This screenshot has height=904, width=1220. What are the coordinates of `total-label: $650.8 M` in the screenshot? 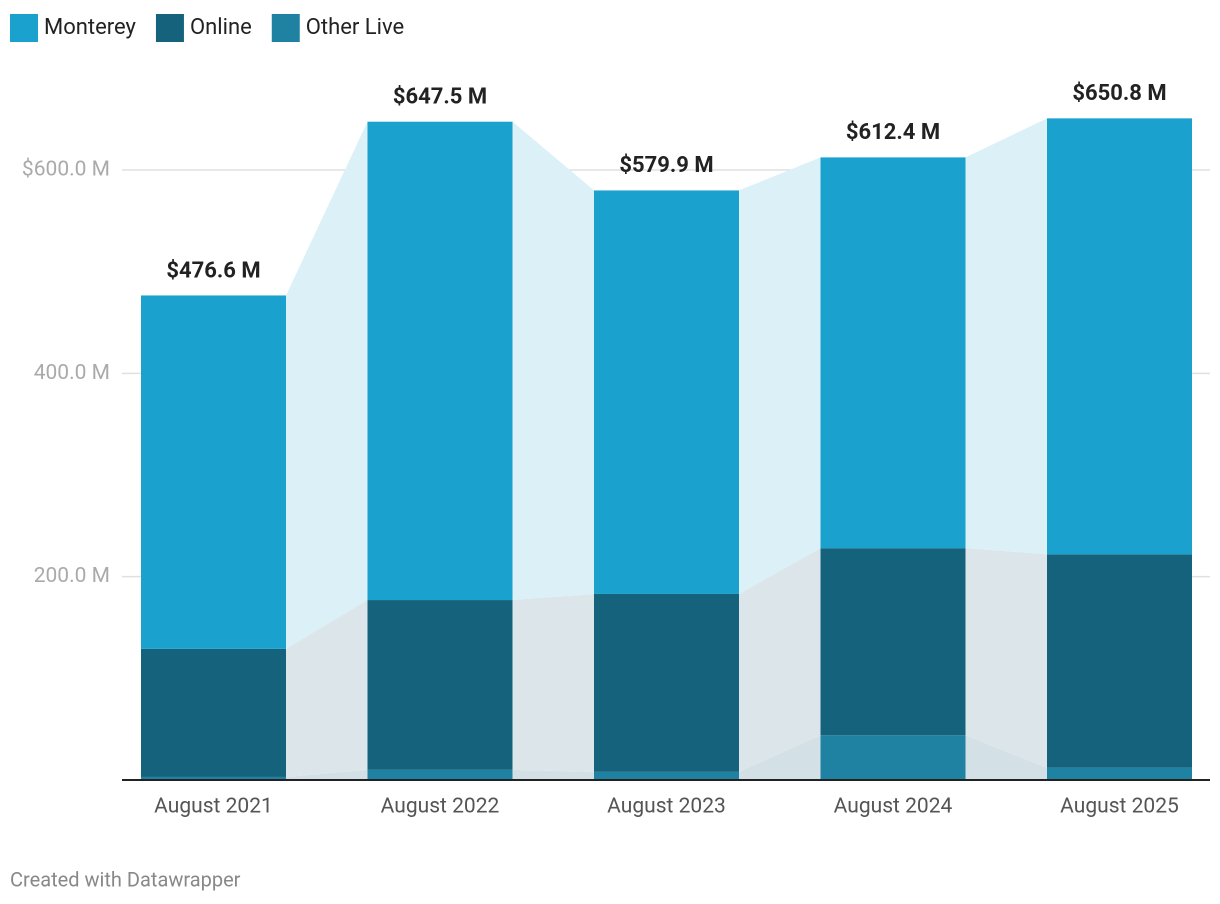 It's located at (1119, 93).